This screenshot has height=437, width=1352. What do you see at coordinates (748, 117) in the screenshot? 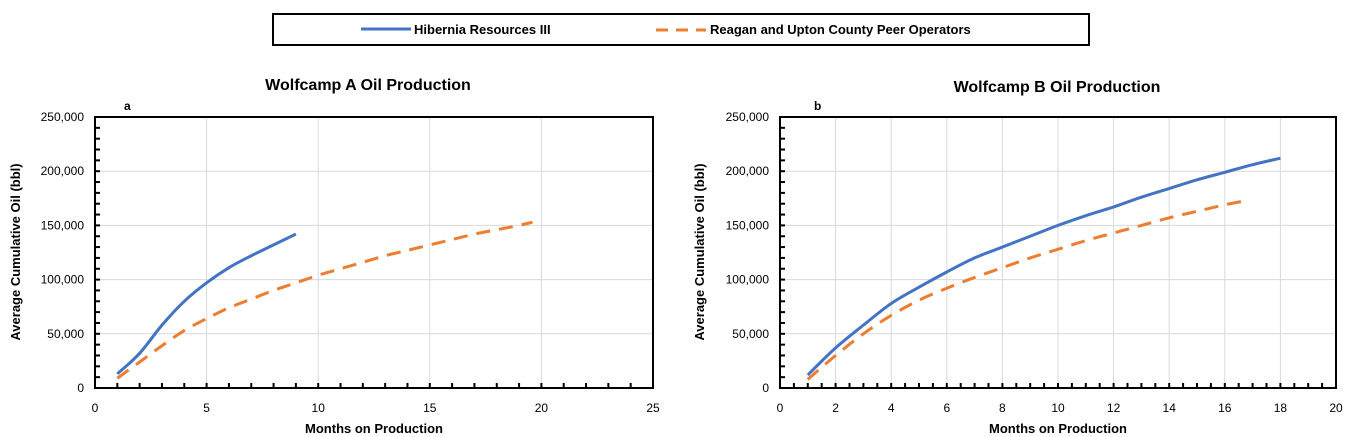
I see `y-tick-label-b: 250,000` at bounding box center [748, 117].